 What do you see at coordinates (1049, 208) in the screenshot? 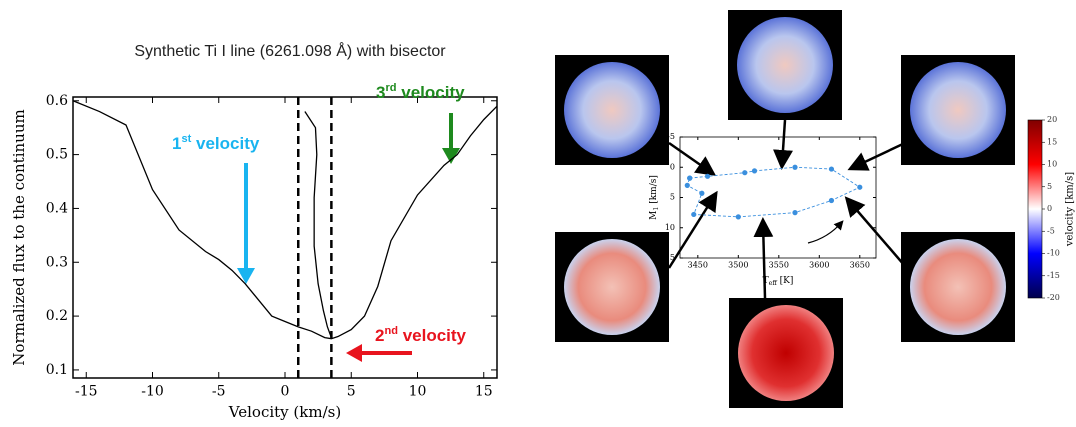
I see `colorbar-tick-label: 0` at bounding box center [1049, 208].